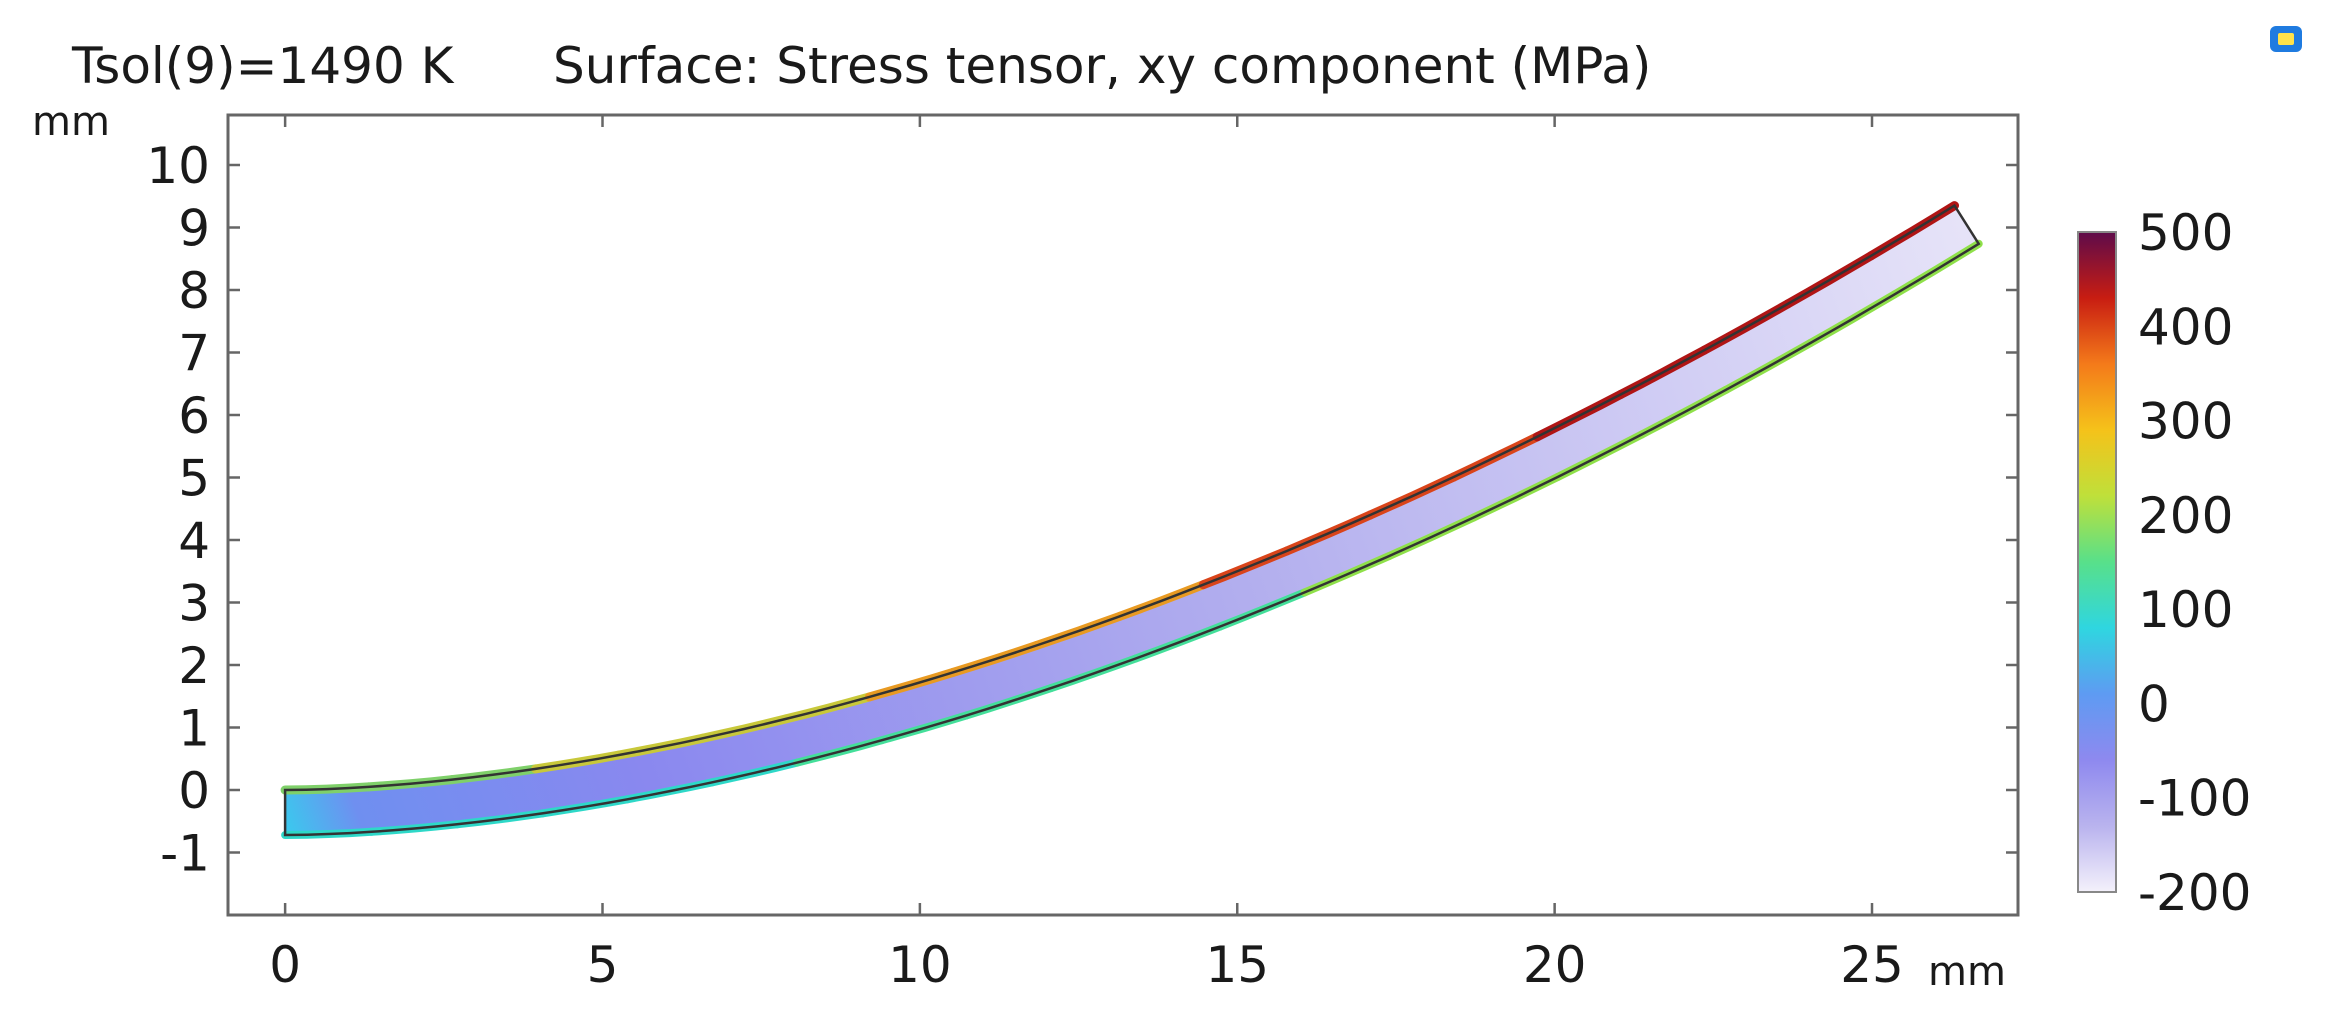 Image resolution: width=2342 pixels, height=1022 pixels. I want to click on y-tick-label: 4, so click(194, 541).